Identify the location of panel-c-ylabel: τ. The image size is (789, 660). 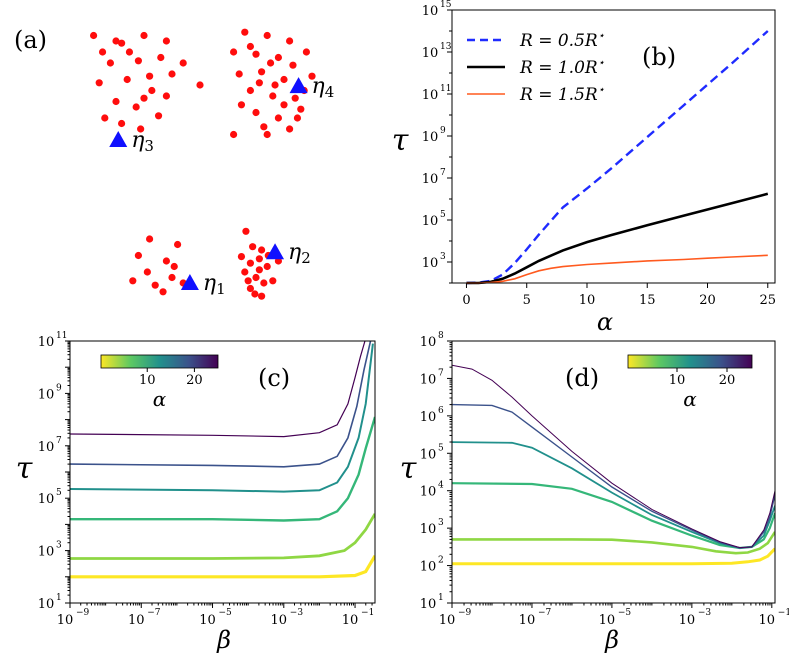
(24, 468).